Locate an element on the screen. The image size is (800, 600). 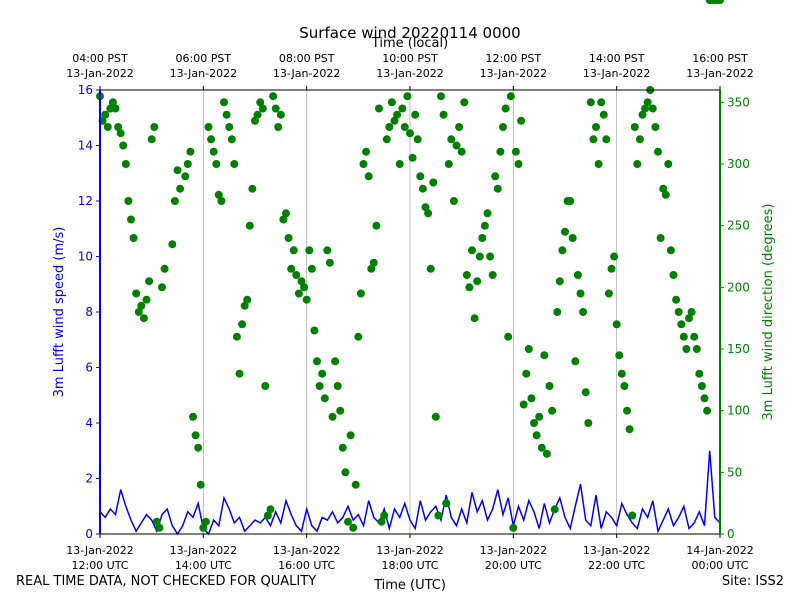
right-y-tick-label: 200 is located at coordinates (738, 287).